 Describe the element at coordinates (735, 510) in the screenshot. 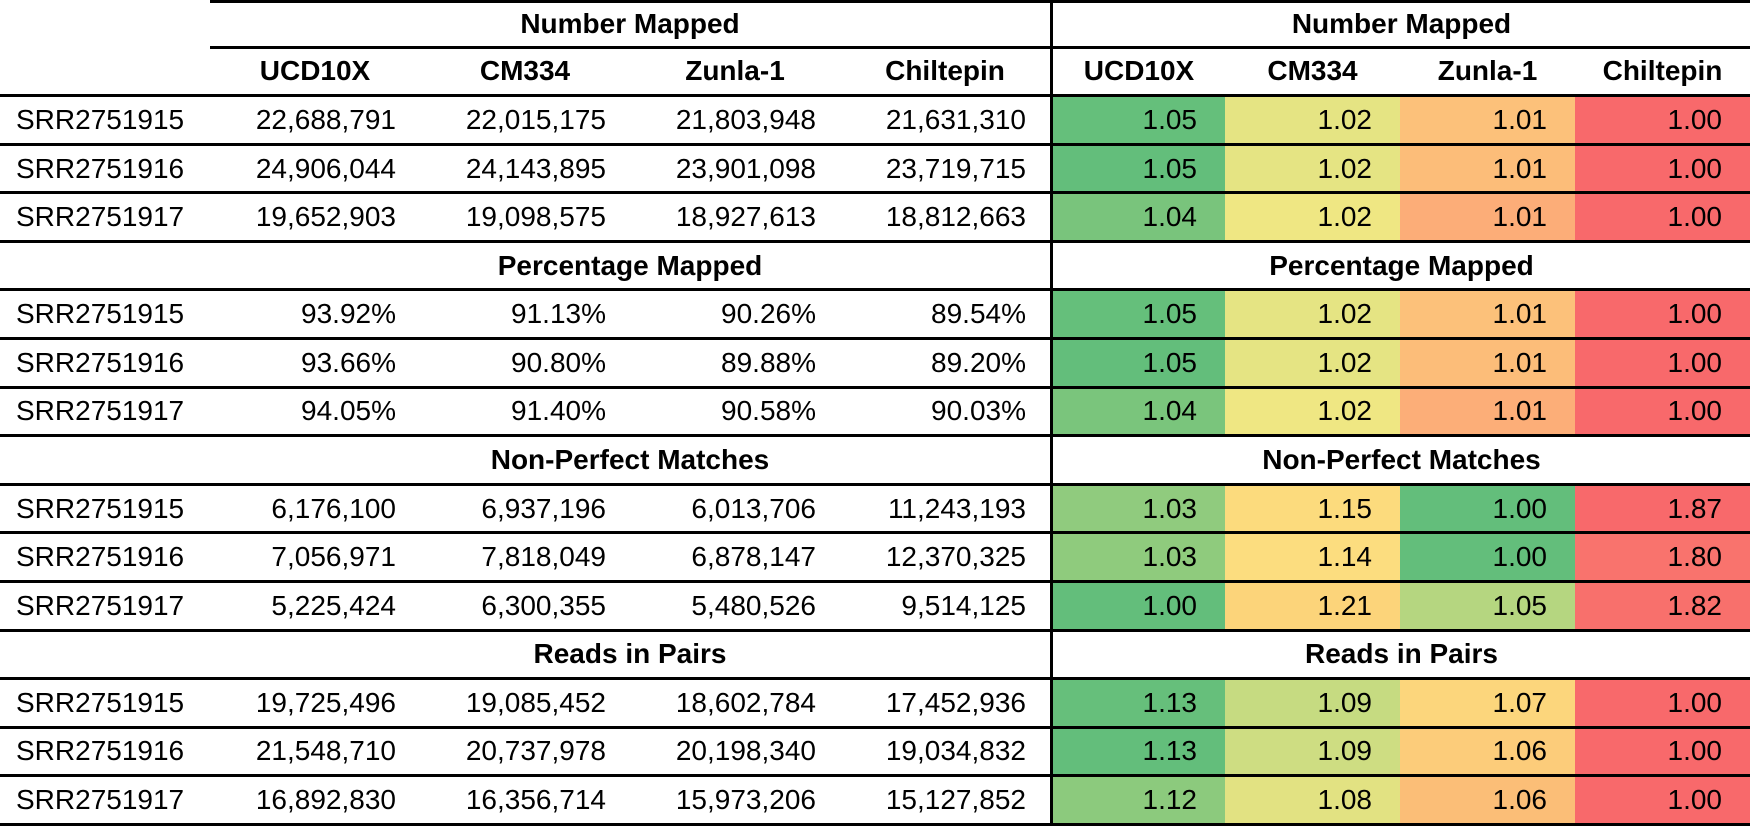

I see `value-cell: 6,013,706` at that location.